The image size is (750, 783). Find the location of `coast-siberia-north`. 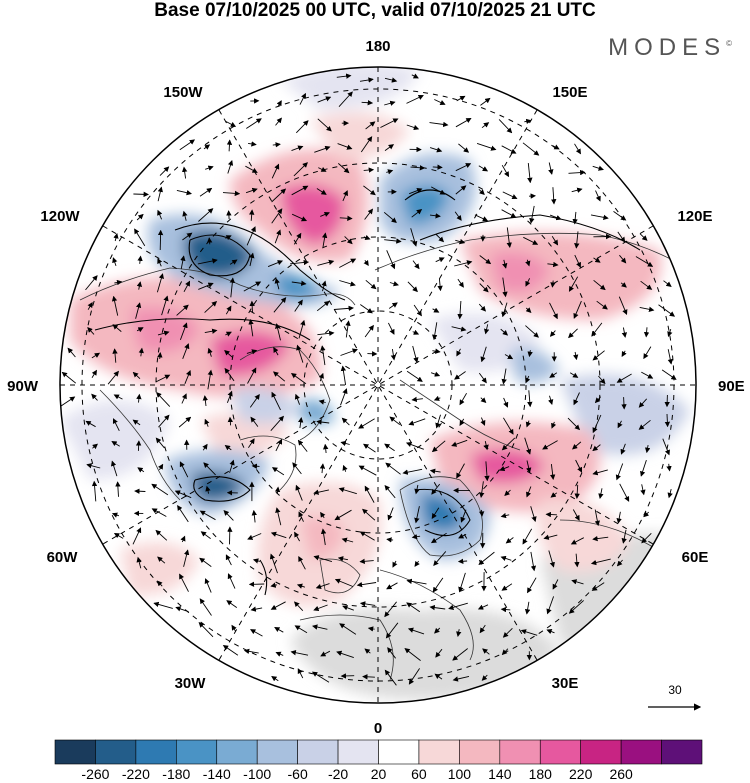

coast-siberia-north is located at coordinates (532, 251).